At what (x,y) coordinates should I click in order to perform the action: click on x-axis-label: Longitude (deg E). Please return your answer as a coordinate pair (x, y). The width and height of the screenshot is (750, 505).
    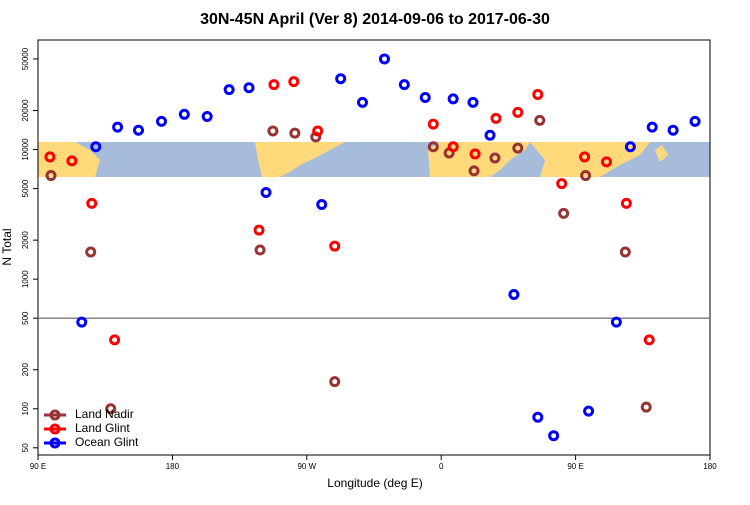
    Looking at the image, I should click on (374, 483).